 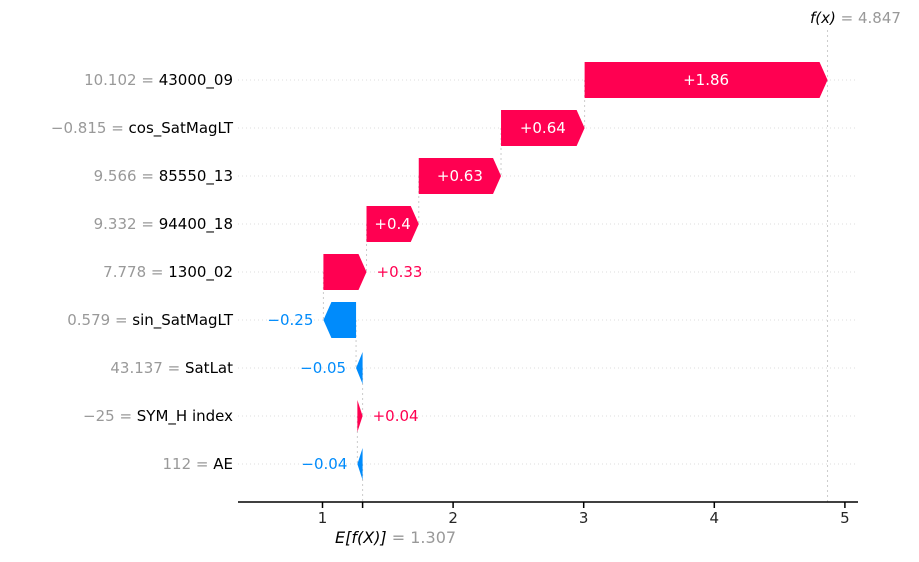 I want to click on feature-name: 85550_13, so click(x=195, y=176).